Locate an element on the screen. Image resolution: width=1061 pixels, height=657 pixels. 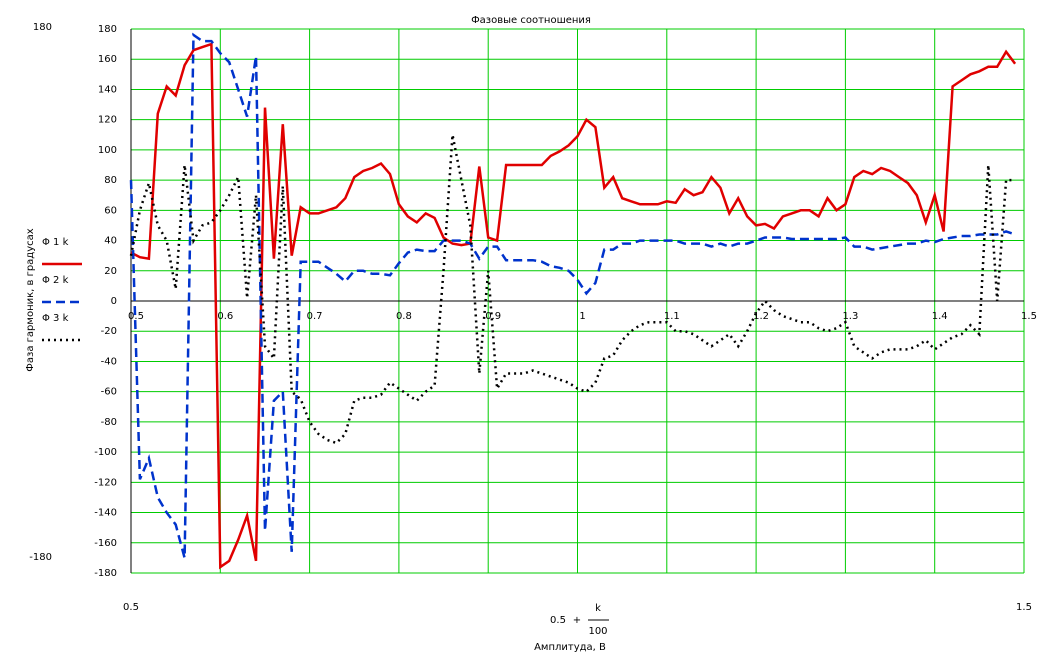
y-tick-label: -80 is located at coordinates (109, 422).